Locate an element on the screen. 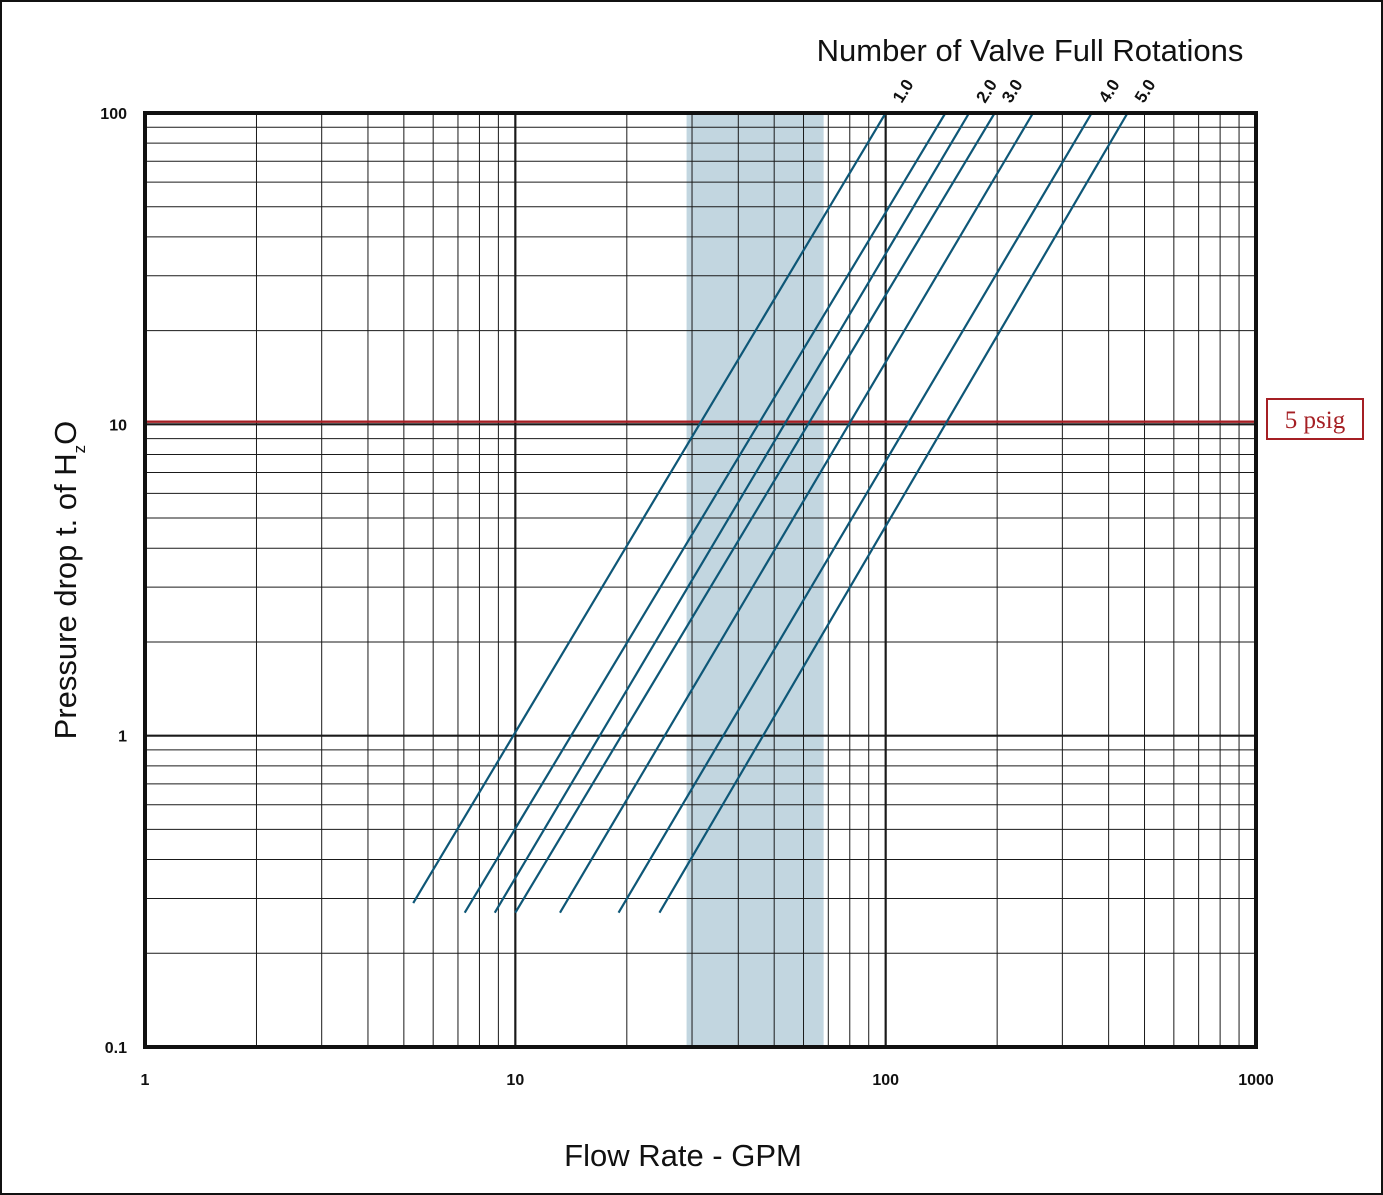 The width and height of the screenshot is (1383, 1195). reference-line-label: 5 psig is located at coordinates (1315, 420).